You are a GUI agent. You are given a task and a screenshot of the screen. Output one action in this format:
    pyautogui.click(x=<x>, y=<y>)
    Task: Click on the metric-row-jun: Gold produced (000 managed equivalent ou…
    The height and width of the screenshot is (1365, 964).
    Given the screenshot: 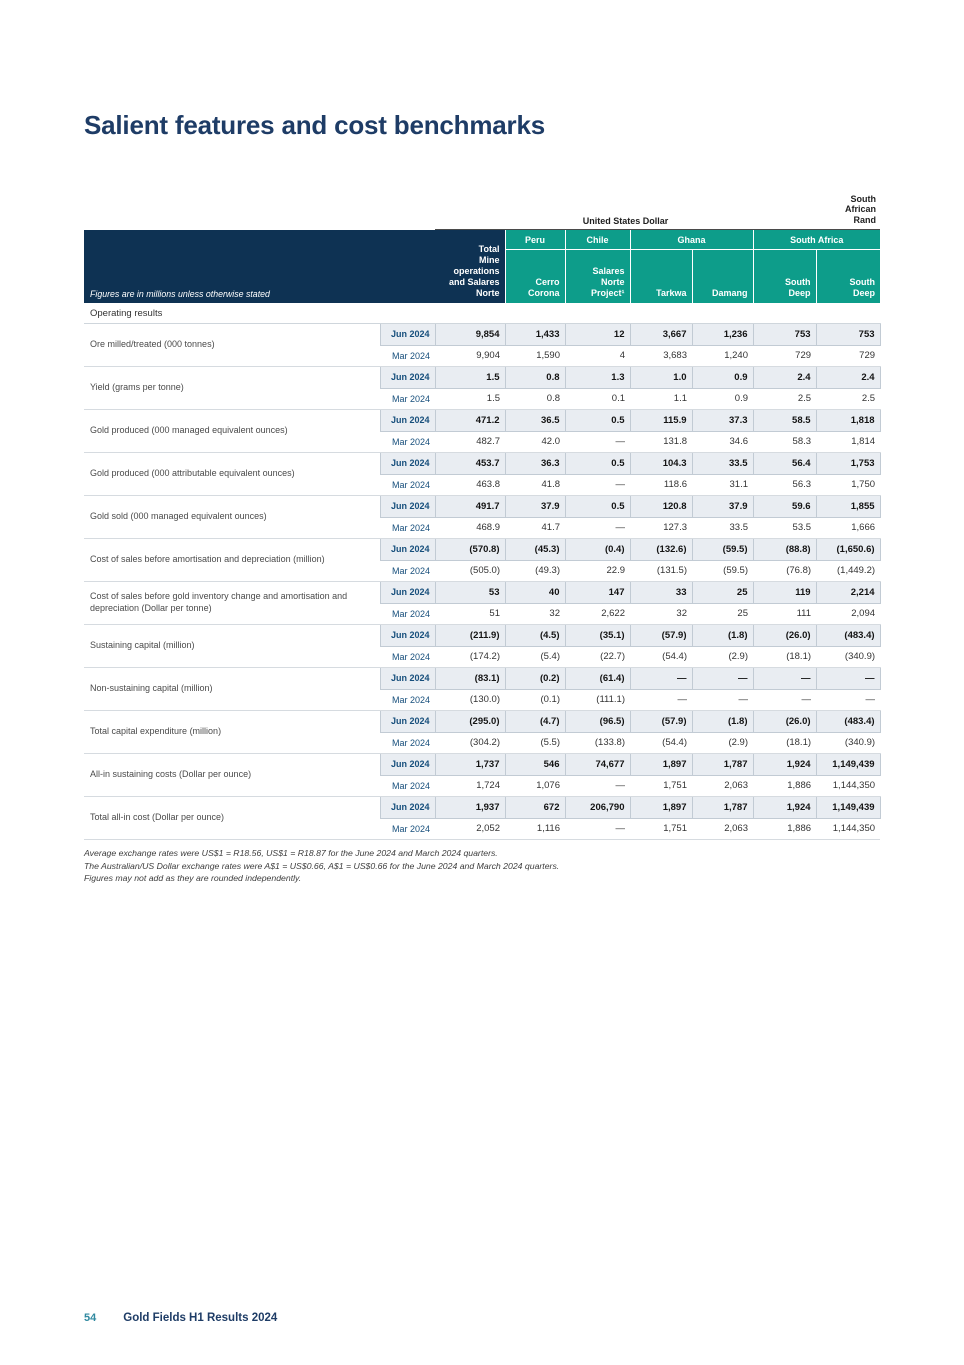 What is the action you would take?
    pyautogui.click(x=482, y=431)
    